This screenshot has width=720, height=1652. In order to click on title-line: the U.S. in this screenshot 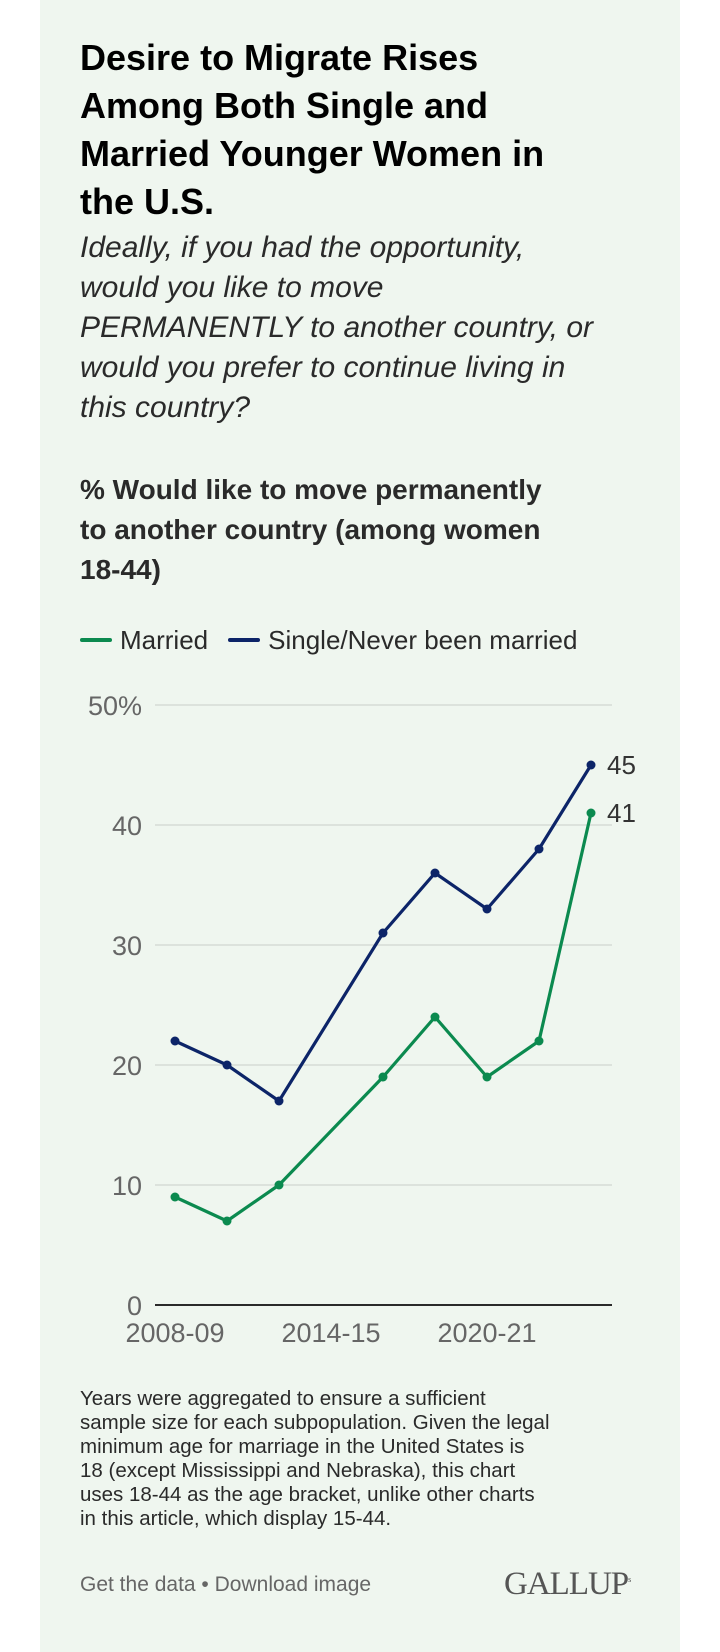, I will do `click(147, 201)`.